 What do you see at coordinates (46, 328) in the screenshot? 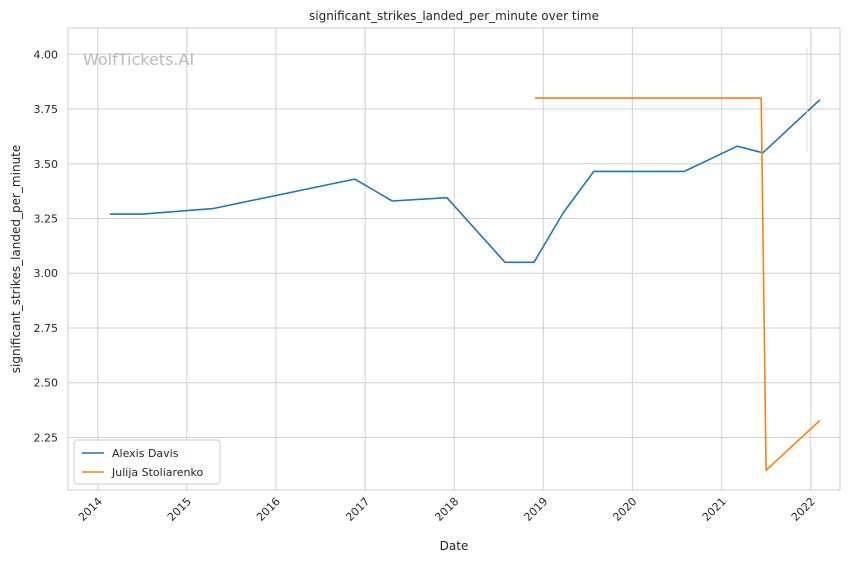
I see `y-tick-label-2.75: 2.75` at bounding box center [46, 328].